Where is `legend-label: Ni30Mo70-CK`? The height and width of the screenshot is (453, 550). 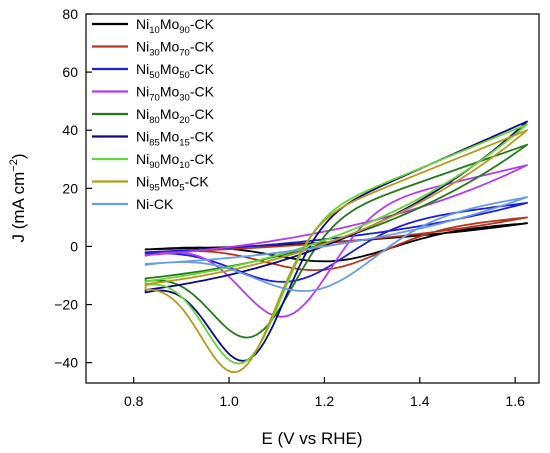
legend-label: Ni30Mo70-CK is located at coordinates (175, 49).